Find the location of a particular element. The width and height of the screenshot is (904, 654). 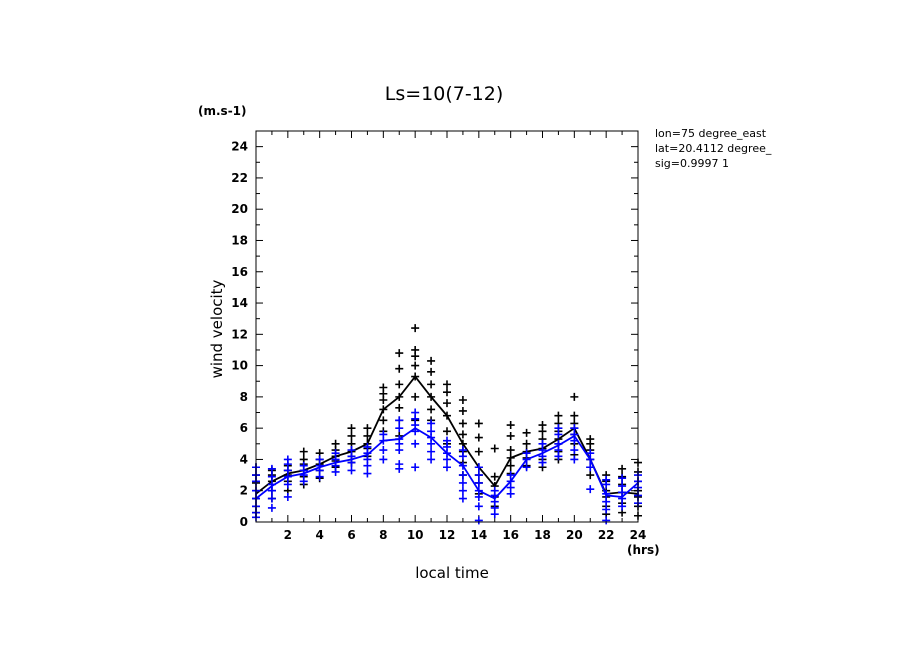

x-tick-label: 20 is located at coordinates (574, 535).